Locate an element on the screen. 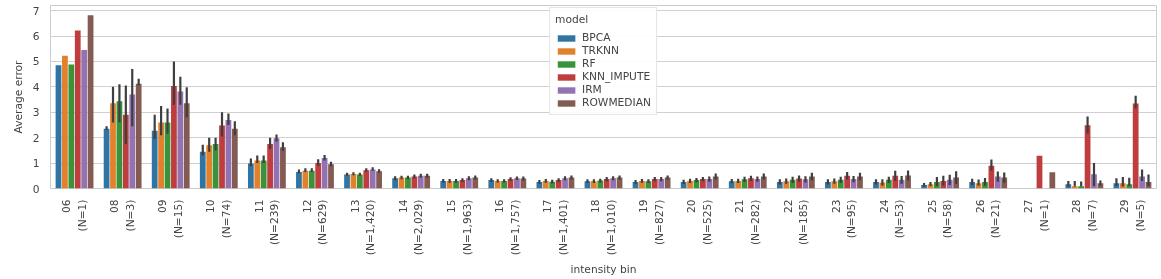 The height and width of the screenshot is (279, 1161). legend-label: IRM is located at coordinates (592, 89).